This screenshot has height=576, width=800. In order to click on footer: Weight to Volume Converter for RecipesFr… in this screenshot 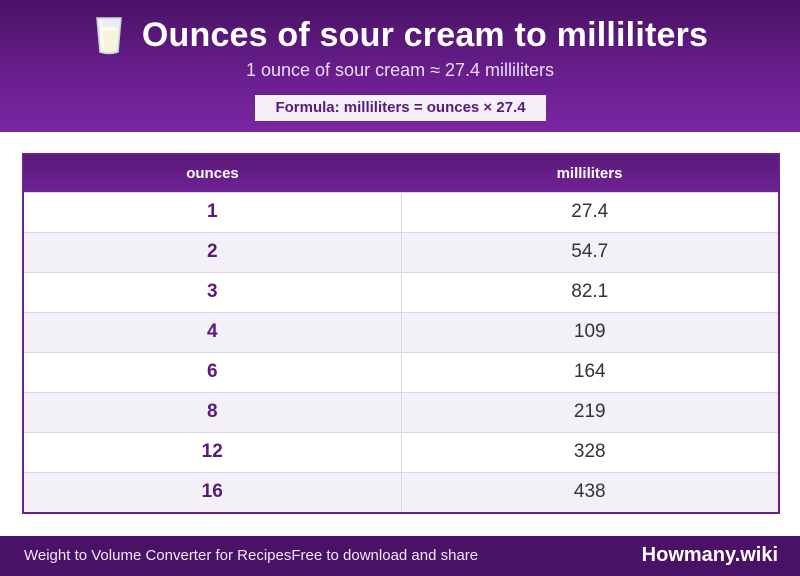, I will do `click(400, 556)`.